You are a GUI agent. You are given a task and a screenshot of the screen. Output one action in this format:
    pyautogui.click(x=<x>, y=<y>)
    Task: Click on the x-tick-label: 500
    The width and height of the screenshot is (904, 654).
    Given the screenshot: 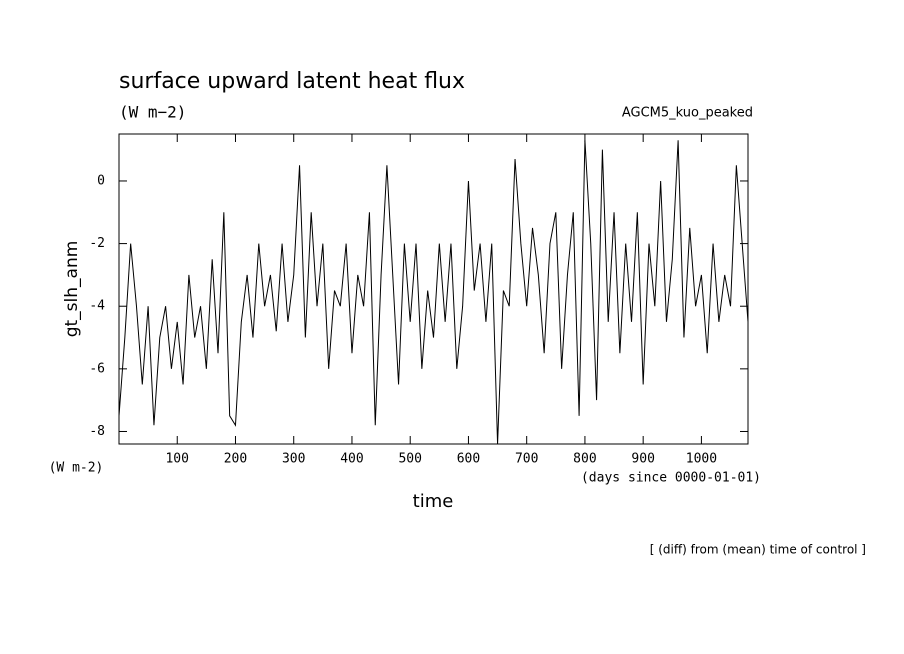 What is the action you would take?
    pyautogui.click(x=409, y=459)
    